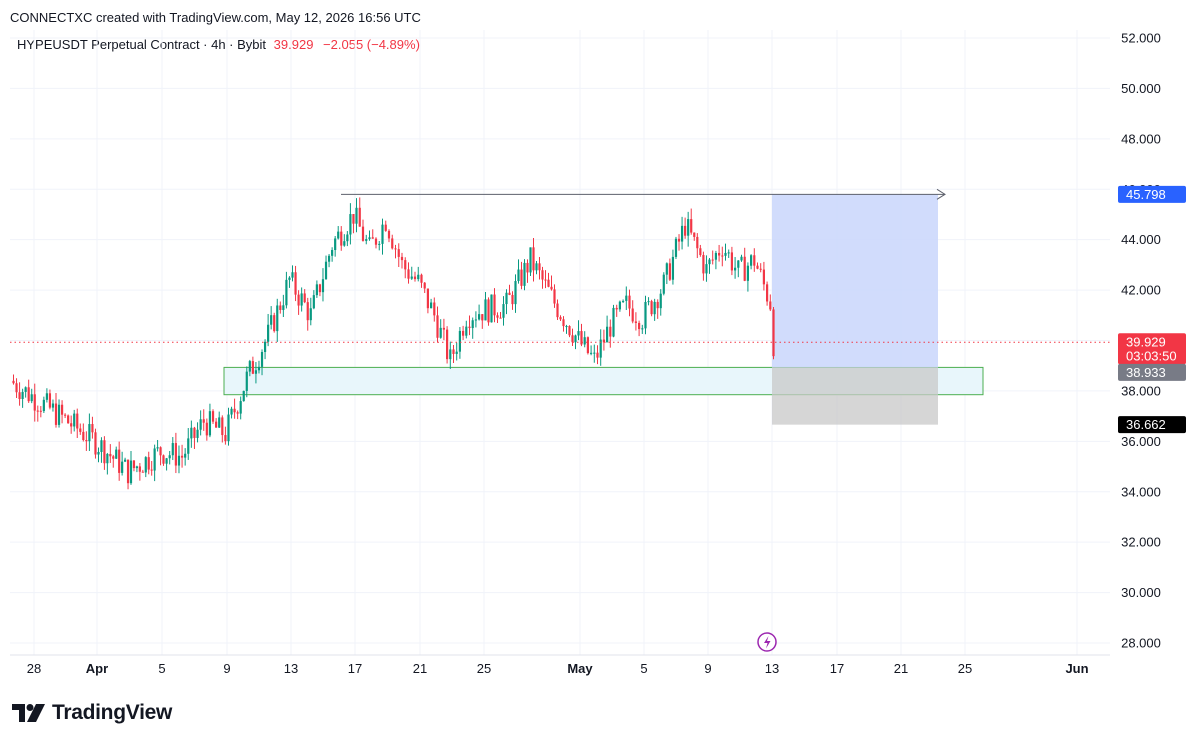  What do you see at coordinates (1152, 194) in the screenshot?
I see `target-price-tag` at bounding box center [1152, 194].